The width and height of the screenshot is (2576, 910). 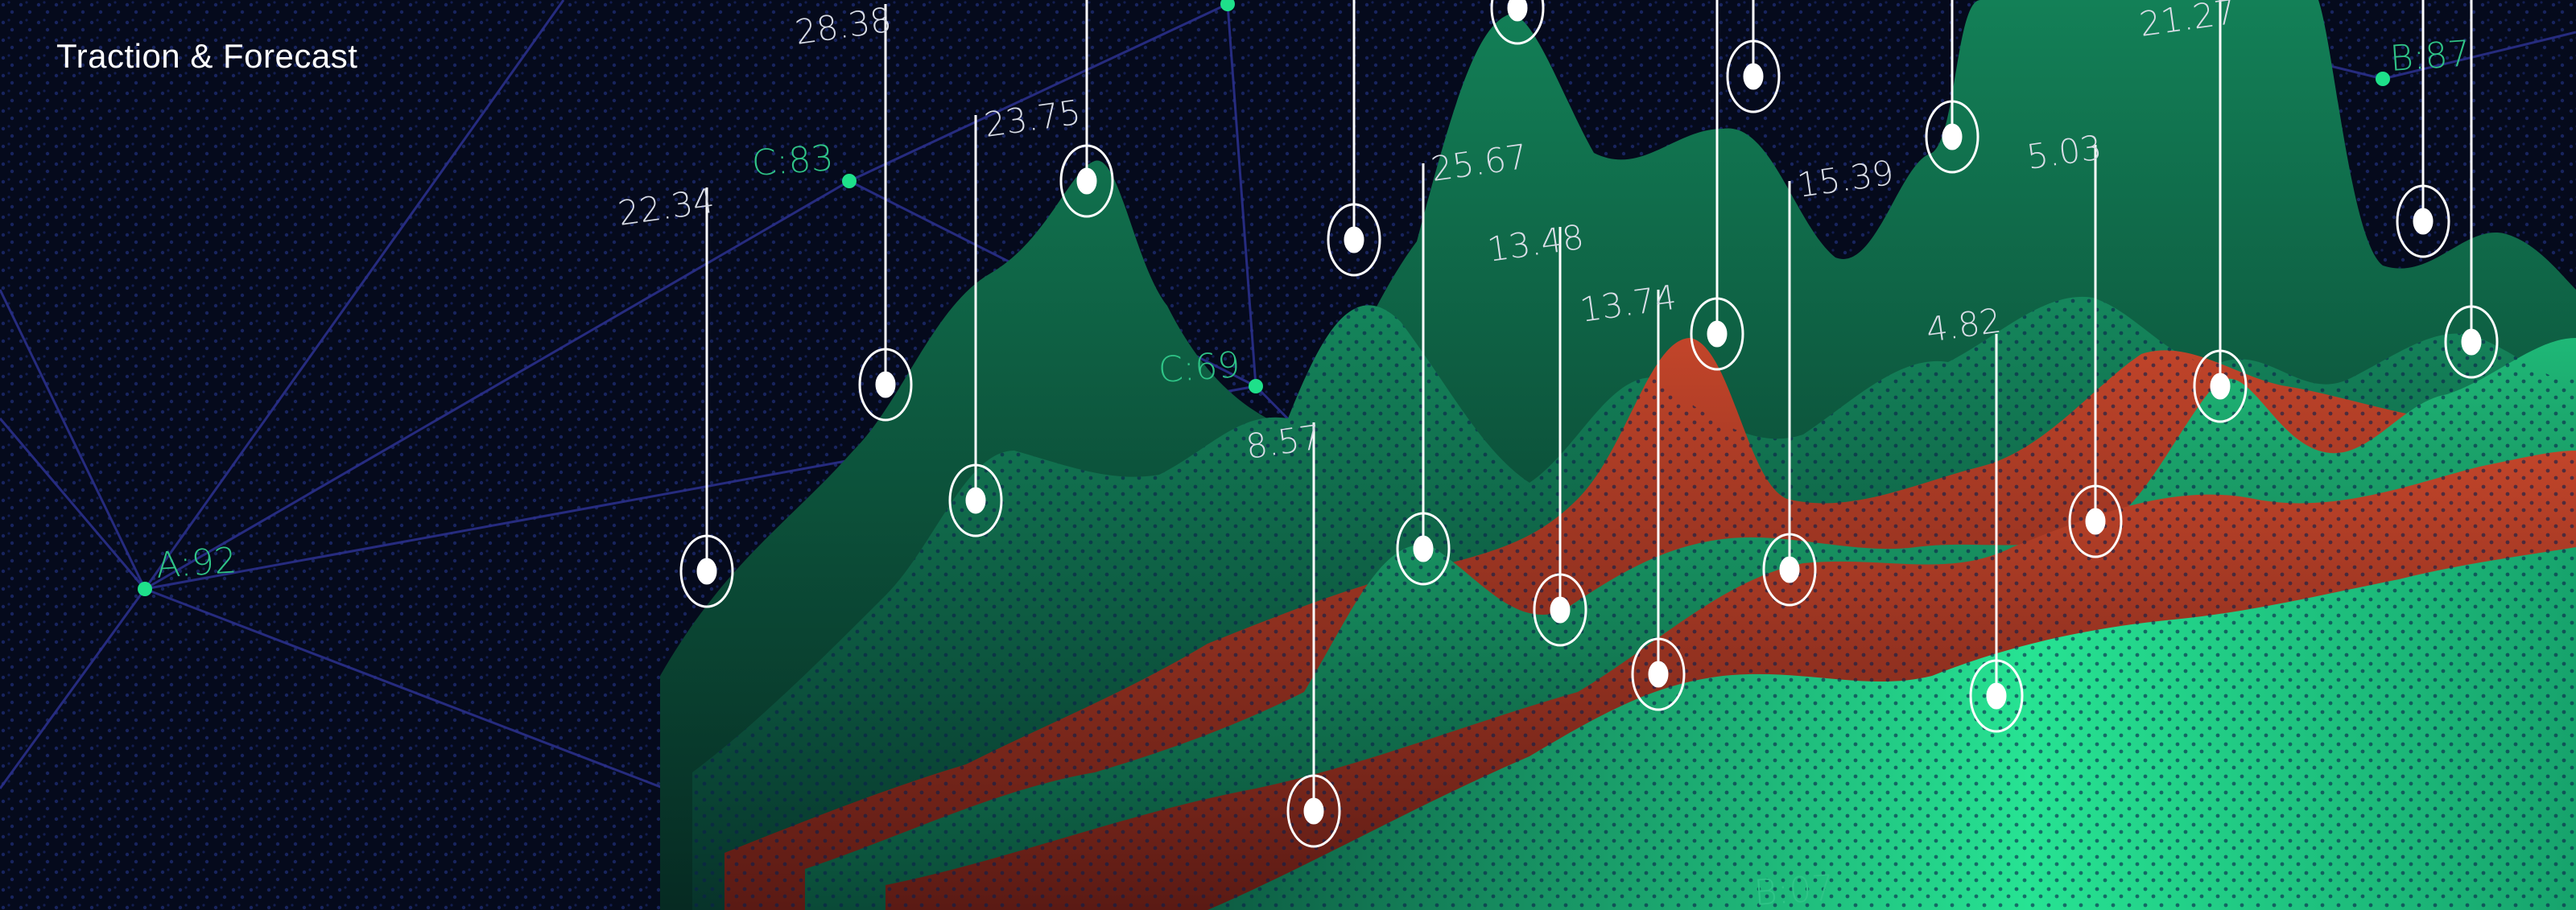 What do you see at coordinates (1793, 888) in the screenshot?
I see `node-label-b07: B:07` at bounding box center [1793, 888].